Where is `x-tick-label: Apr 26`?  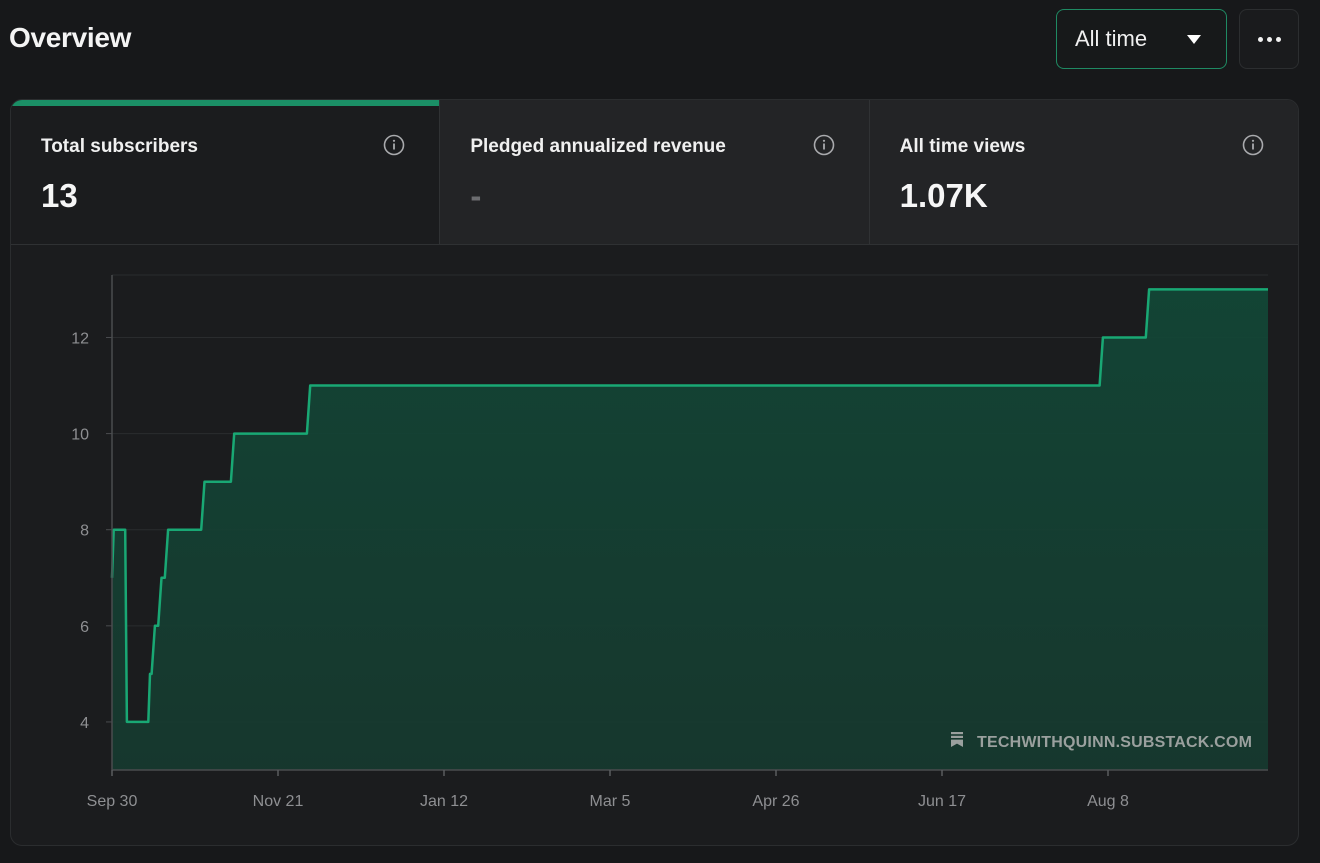
x-tick-label: Apr 26 is located at coordinates (775, 801).